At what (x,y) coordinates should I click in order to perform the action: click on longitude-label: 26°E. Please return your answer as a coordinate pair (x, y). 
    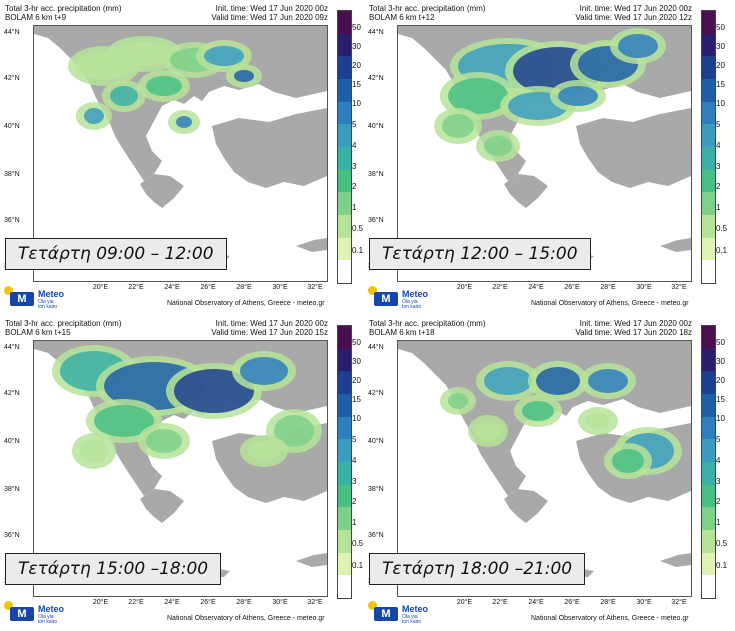
    Looking at the image, I should click on (208, 287).